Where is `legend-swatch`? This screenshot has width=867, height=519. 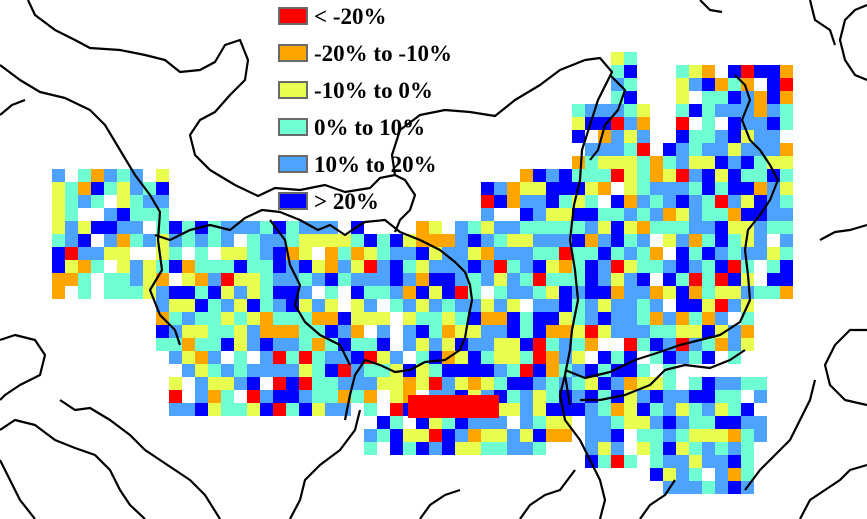 legend-swatch is located at coordinates (293, 90).